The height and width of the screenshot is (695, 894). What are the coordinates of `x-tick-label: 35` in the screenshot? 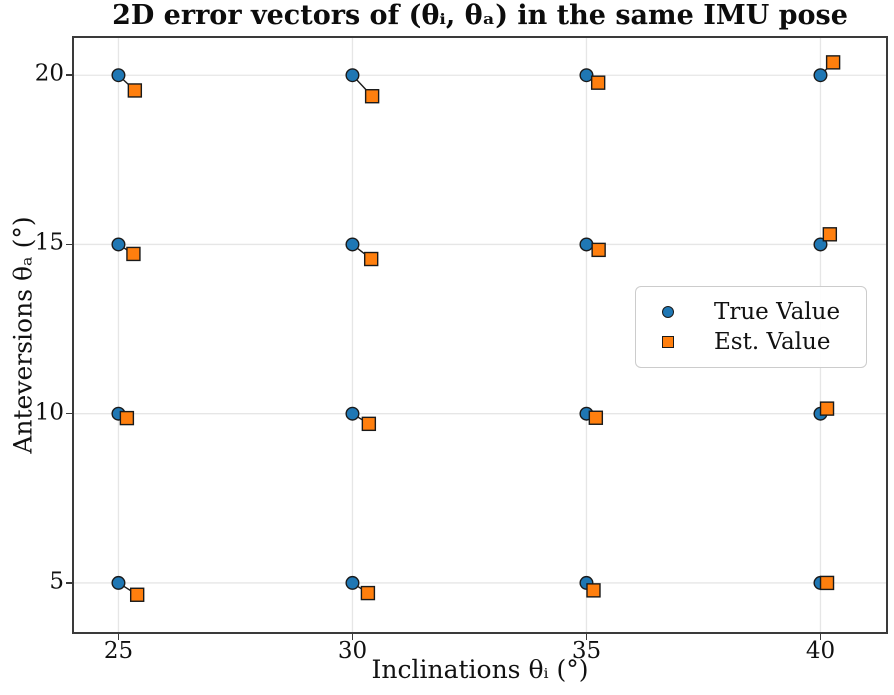 It's located at (586, 651).